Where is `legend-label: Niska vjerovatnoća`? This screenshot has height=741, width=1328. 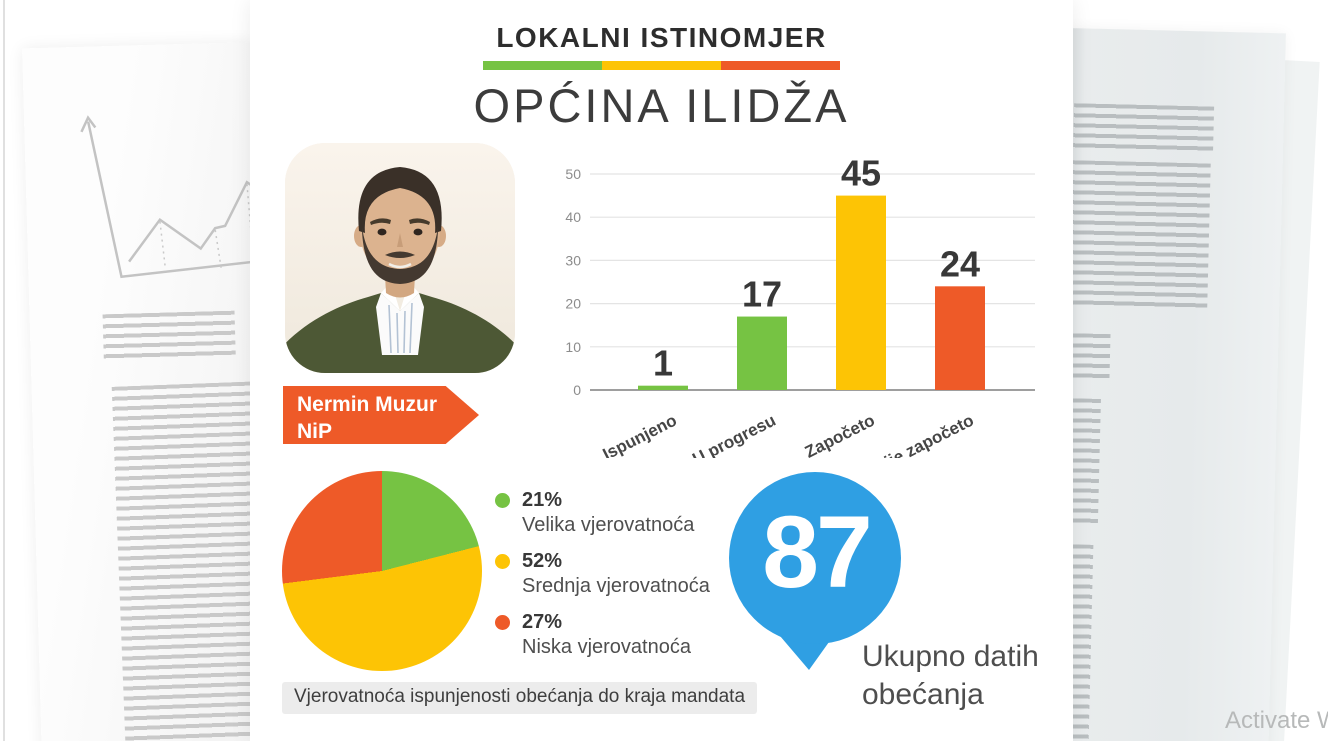 legend-label: Niska vjerovatnoća is located at coordinates (606, 647).